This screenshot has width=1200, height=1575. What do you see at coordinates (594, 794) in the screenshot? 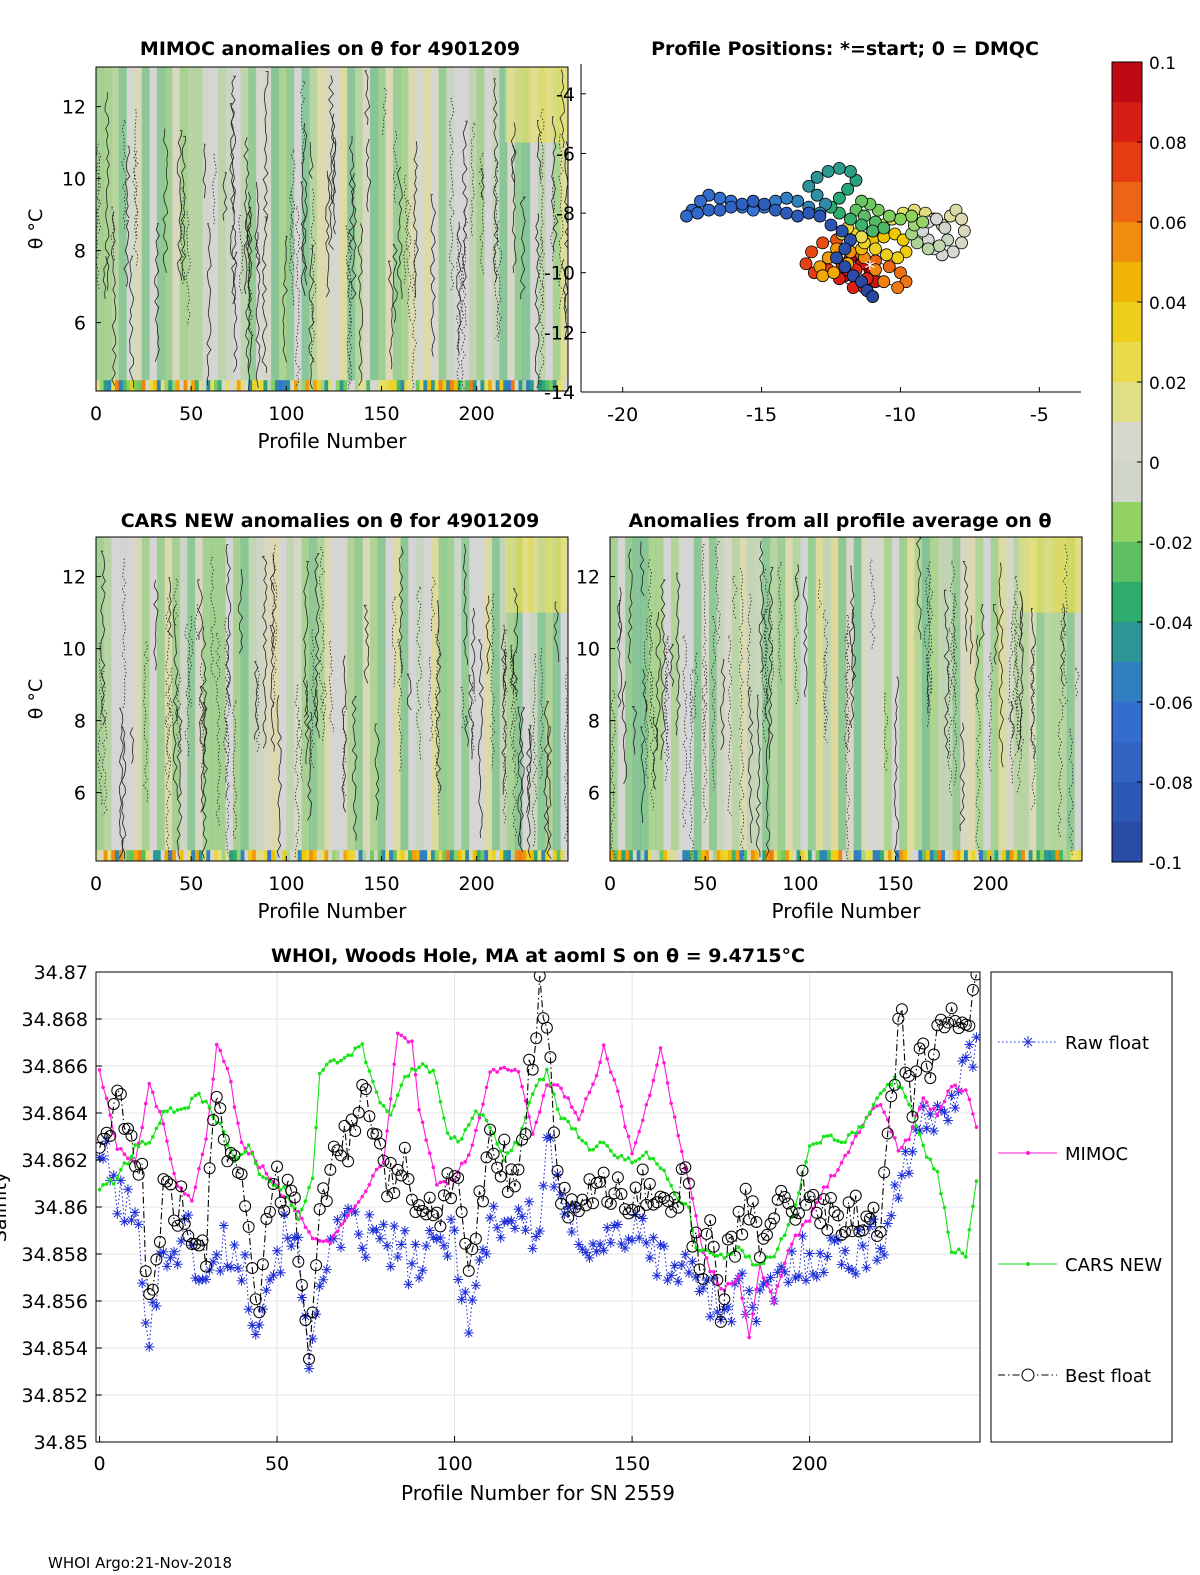
I see `y-tick-label: 6` at bounding box center [594, 794].